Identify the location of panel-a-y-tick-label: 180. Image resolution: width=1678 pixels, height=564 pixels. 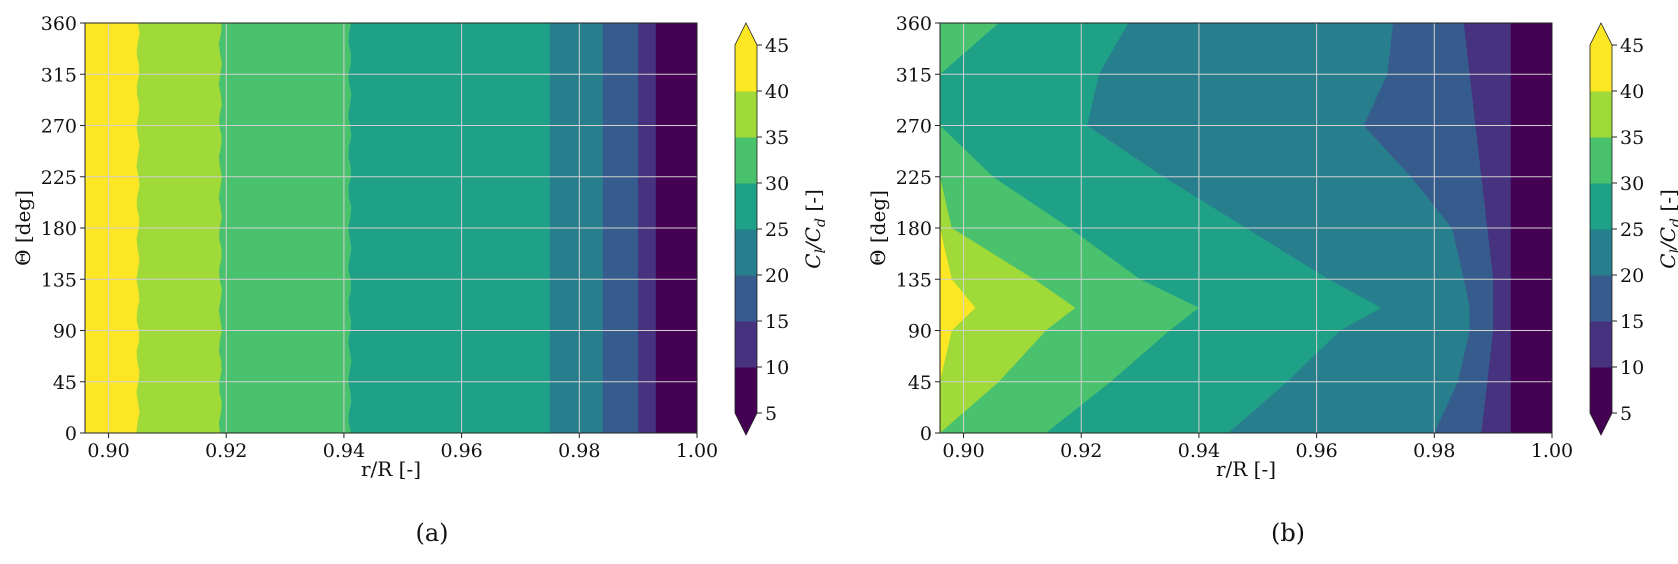
(59, 229).